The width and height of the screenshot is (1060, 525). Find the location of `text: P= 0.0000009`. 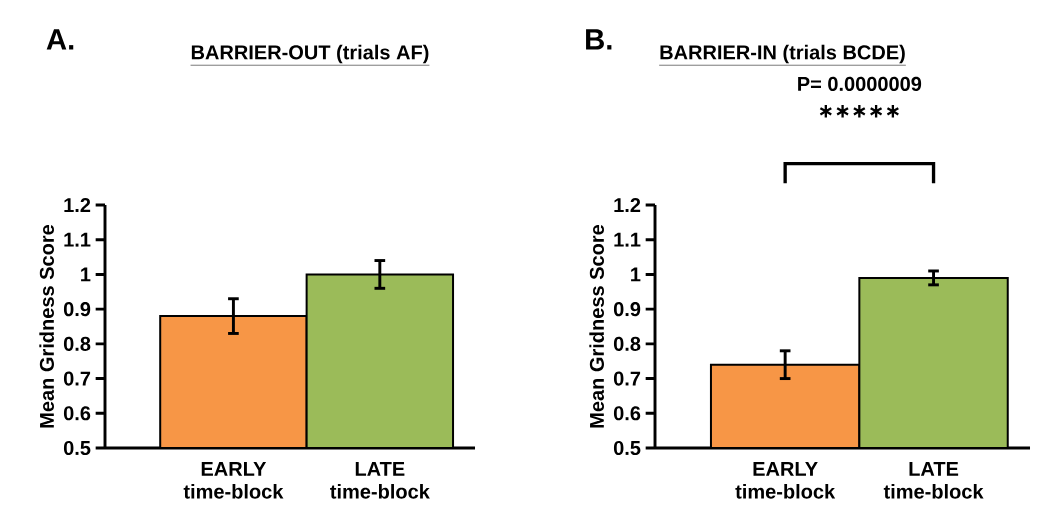

text: P= 0.0000009 is located at coordinates (860, 83).